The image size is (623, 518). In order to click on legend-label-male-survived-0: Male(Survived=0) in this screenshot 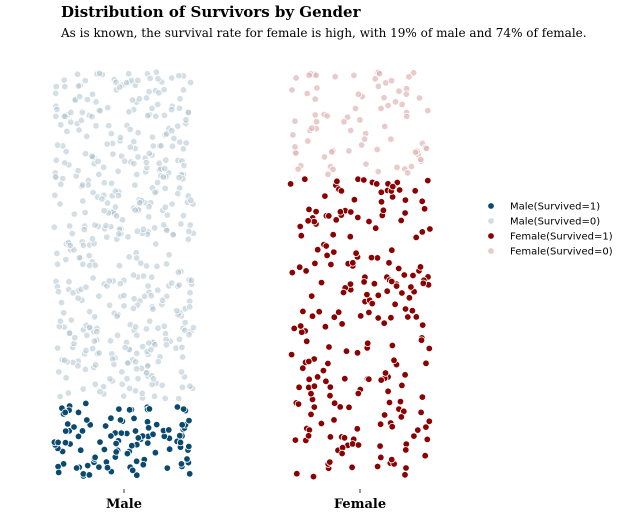, I will do `click(555, 222)`.